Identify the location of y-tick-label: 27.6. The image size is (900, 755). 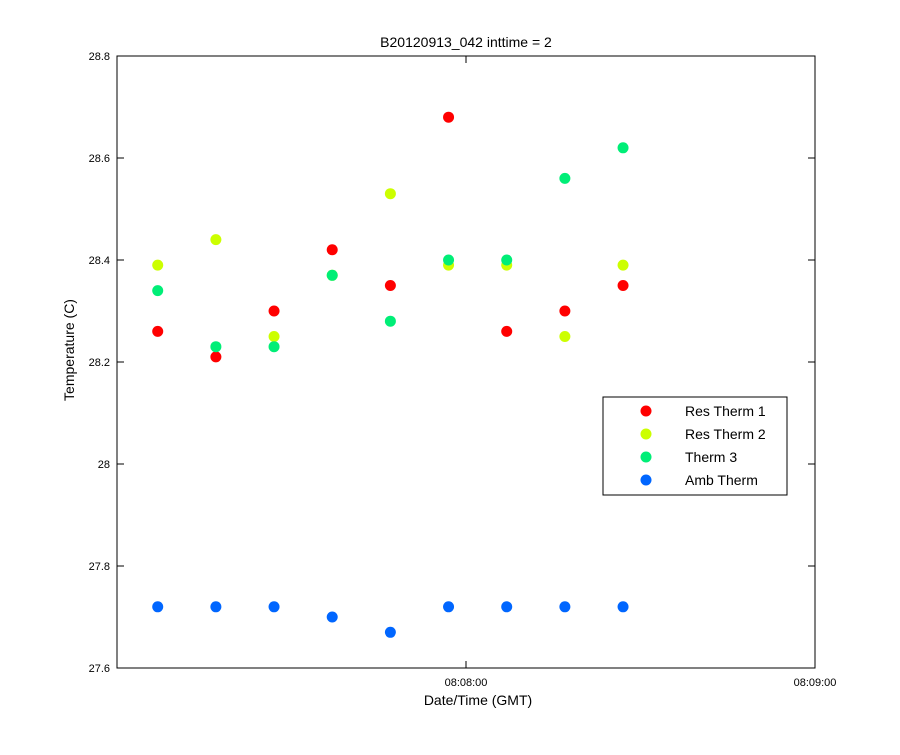
(99, 669).